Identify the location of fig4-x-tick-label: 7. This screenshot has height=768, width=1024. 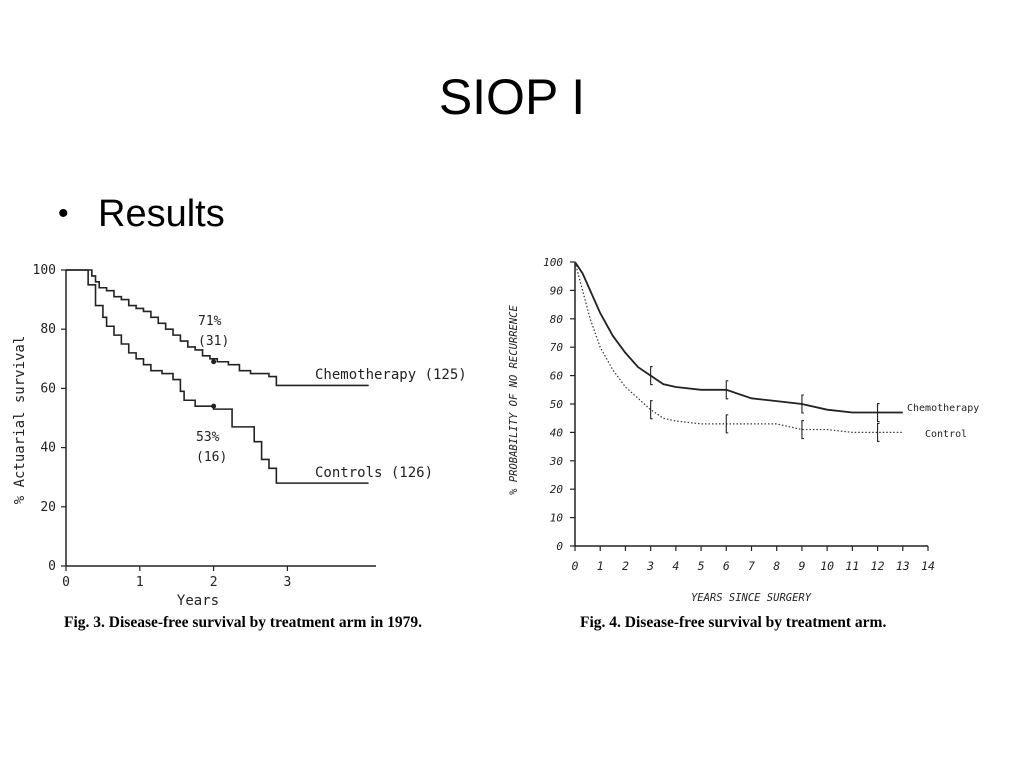
(751, 566).